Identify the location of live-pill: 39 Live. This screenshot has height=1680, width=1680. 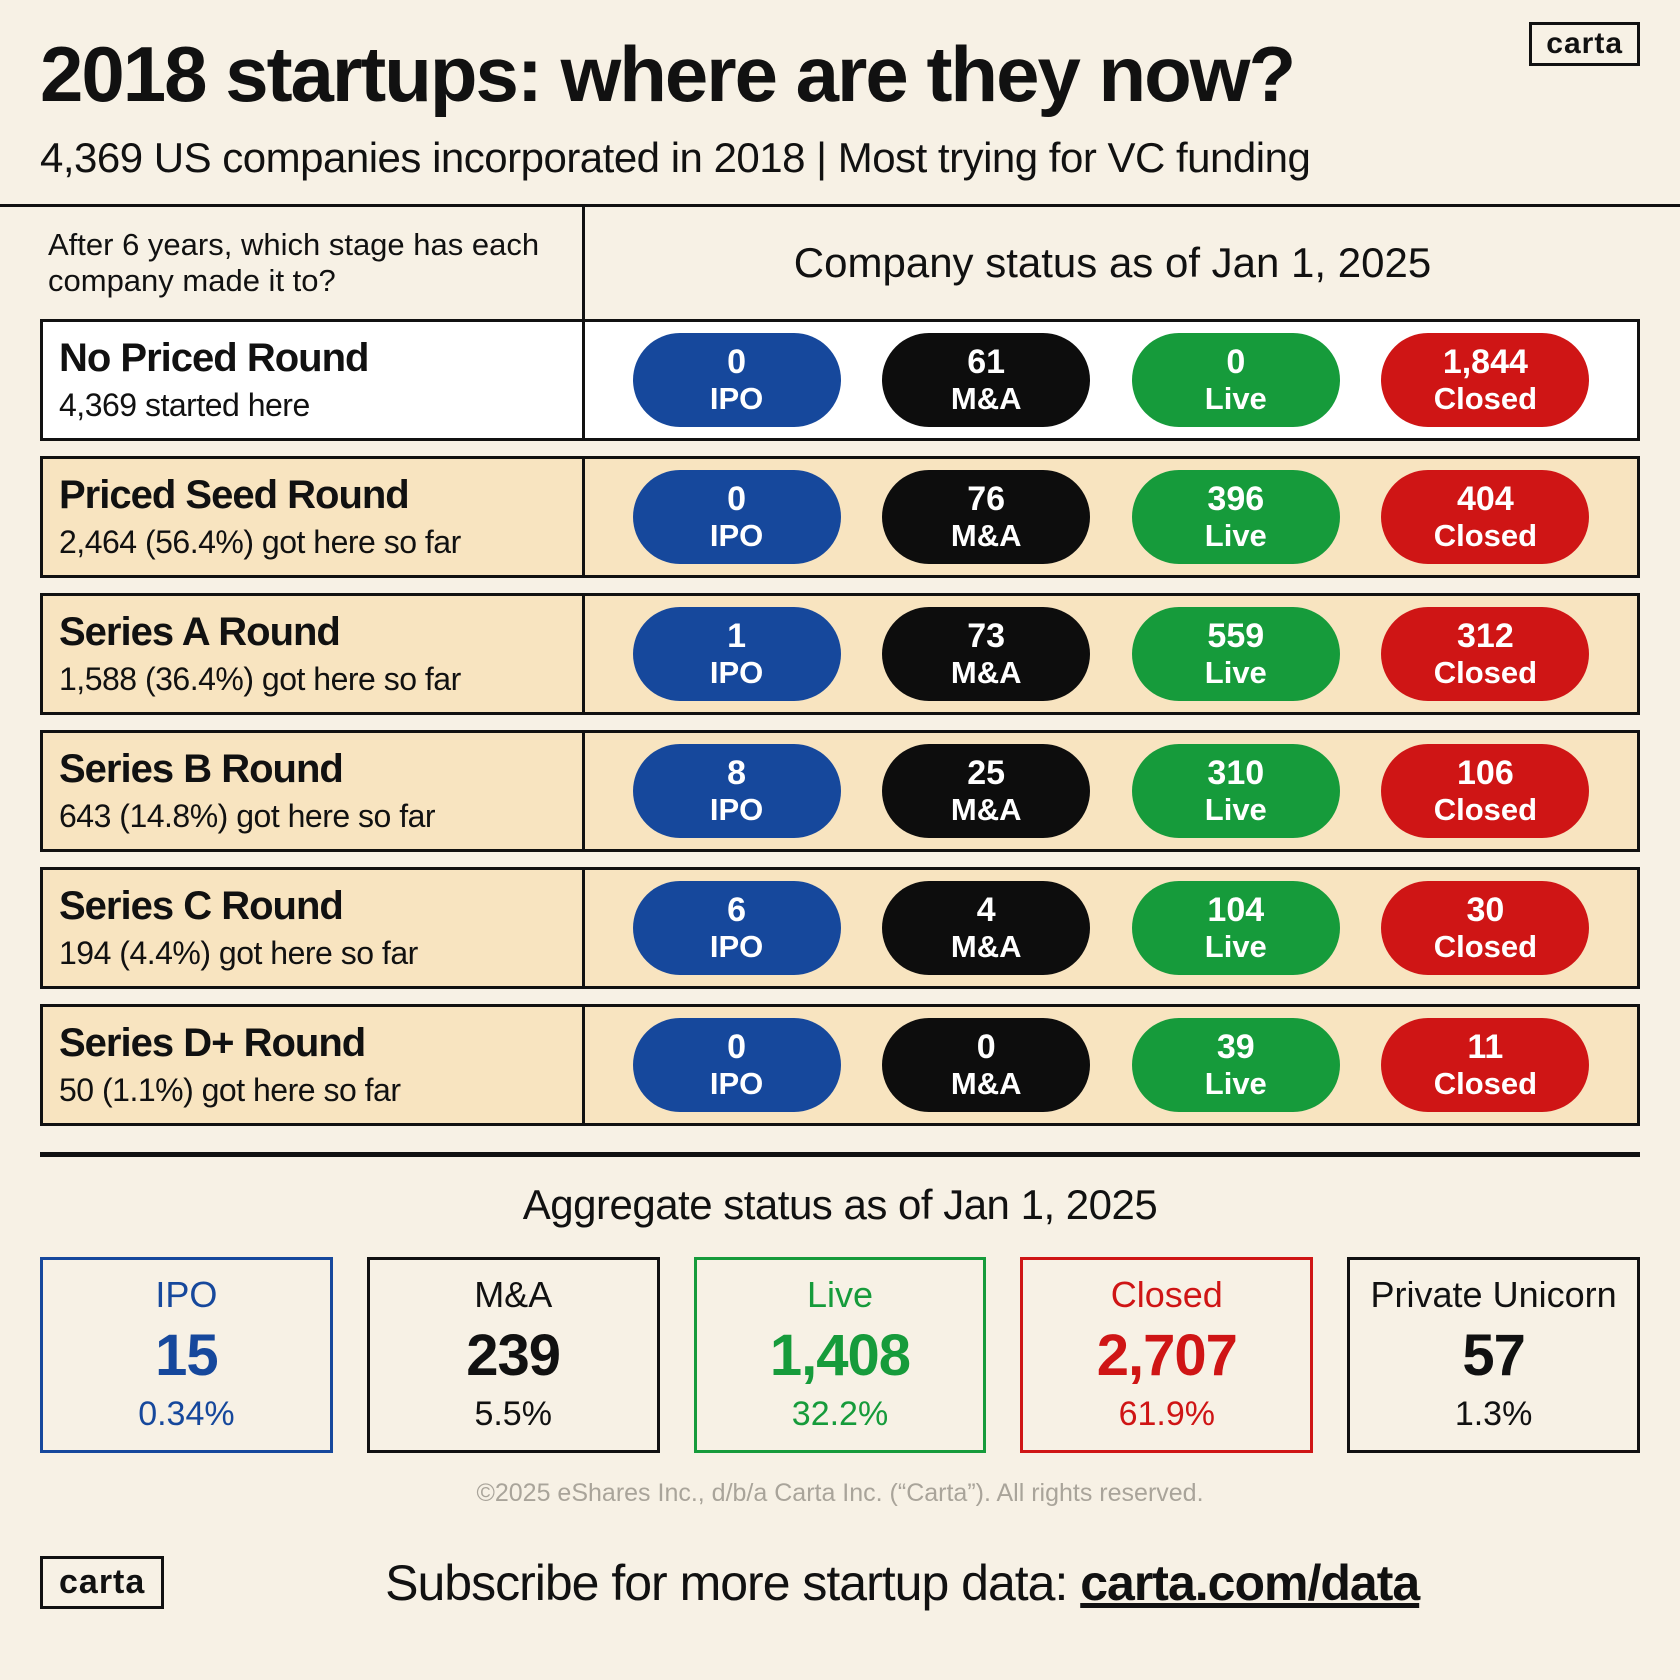
(1235, 1064).